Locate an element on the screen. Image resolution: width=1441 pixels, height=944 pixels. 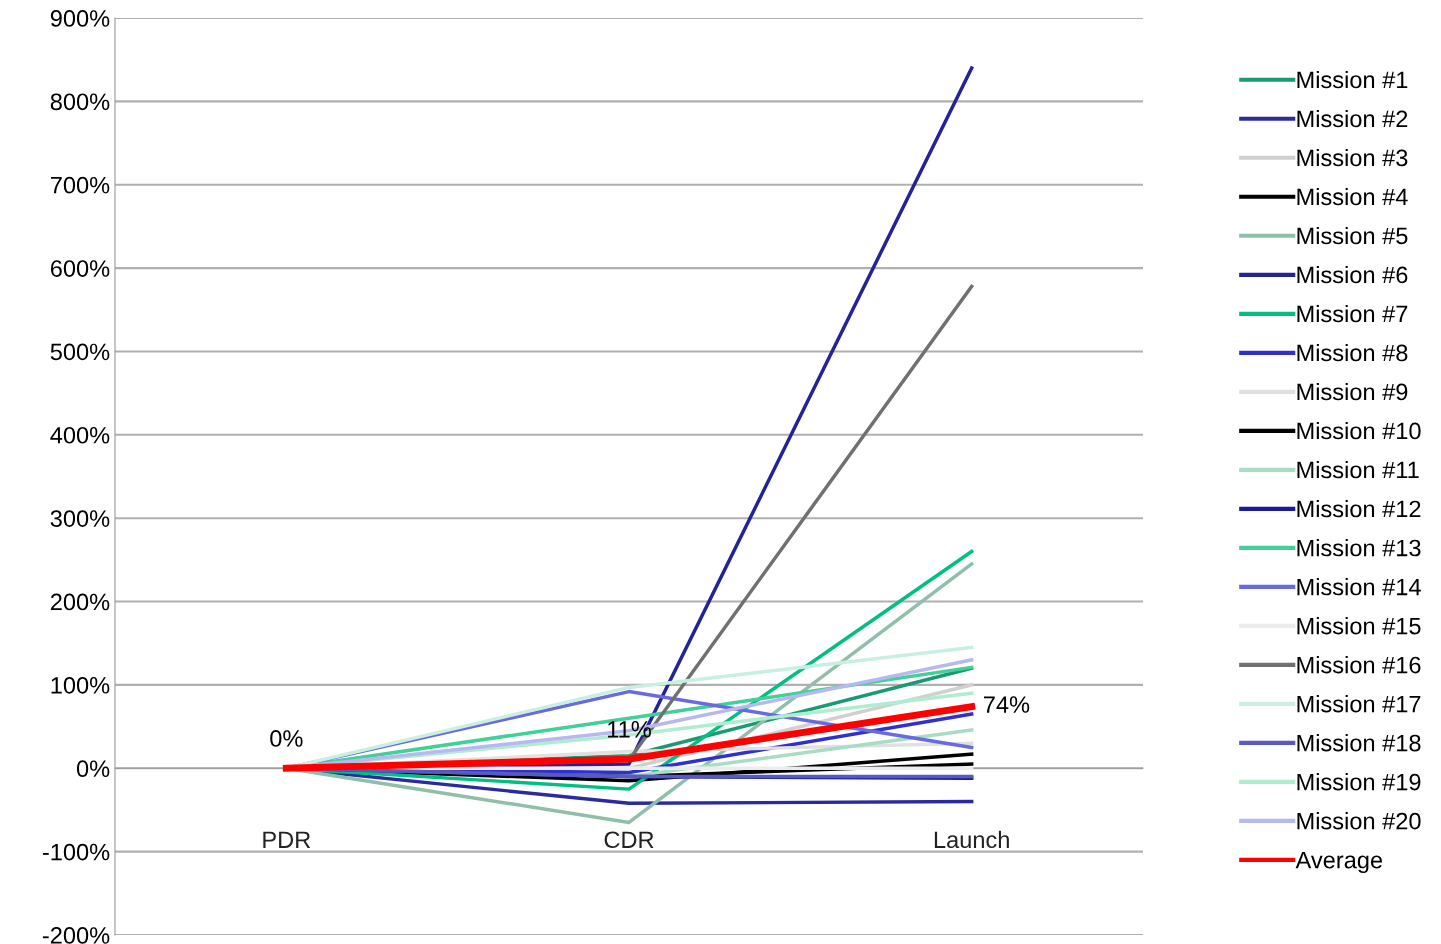
legend-label: Mission #11 is located at coordinates (1358, 469).